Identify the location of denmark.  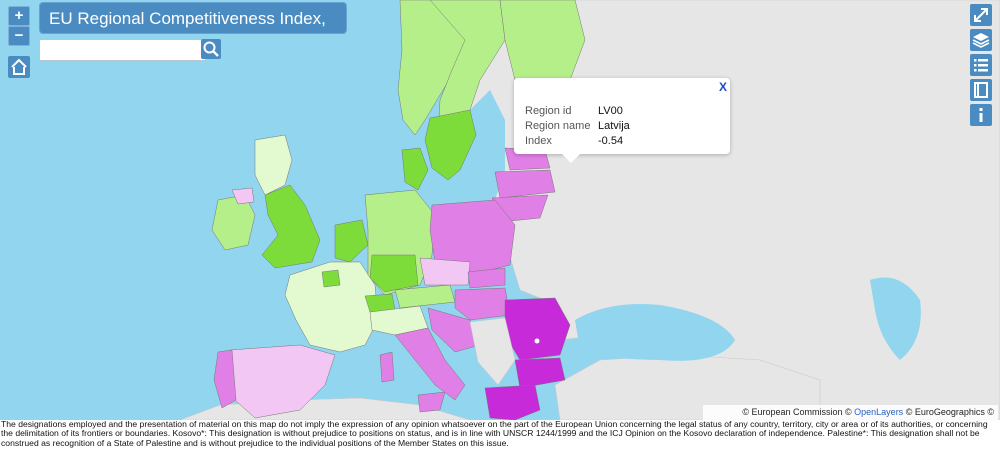
(415, 169).